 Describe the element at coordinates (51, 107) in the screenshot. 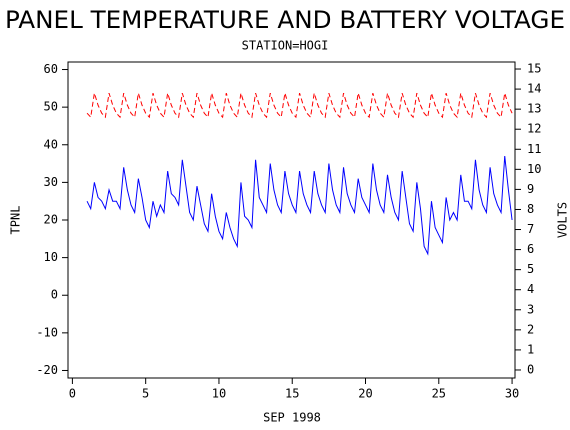

I see `y-tick-label: 50` at that location.